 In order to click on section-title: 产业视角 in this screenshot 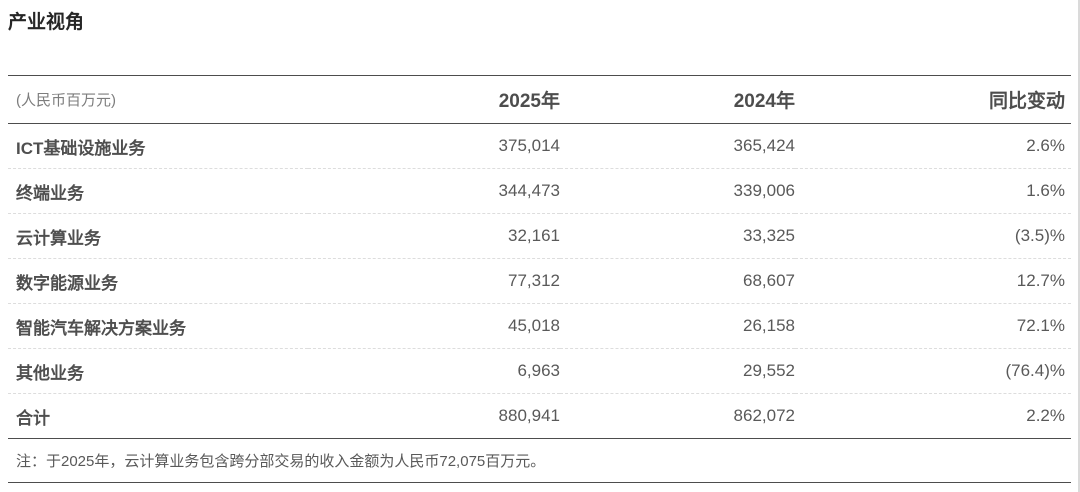, I will do `click(46, 22)`.